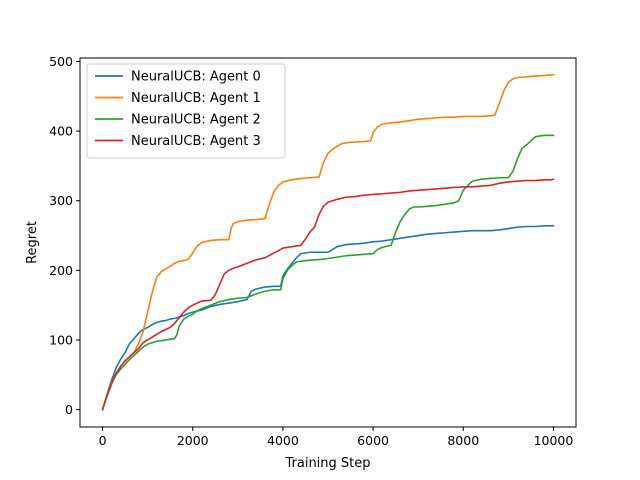  I want to click on x-tick-label: 0, so click(103, 440).